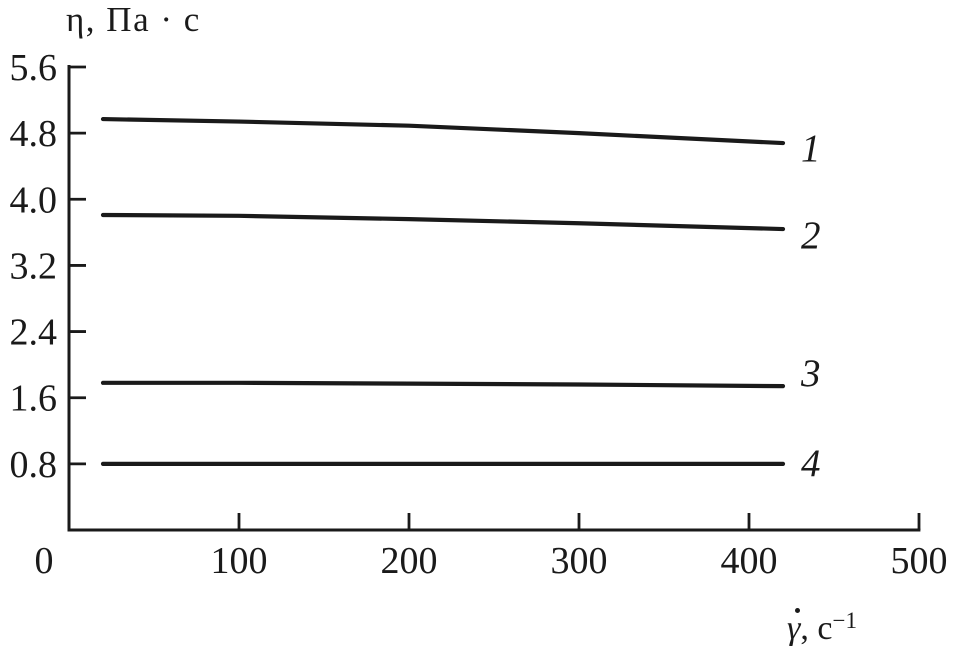  What do you see at coordinates (44, 561) in the screenshot?
I see `x-tick-label: 0` at bounding box center [44, 561].